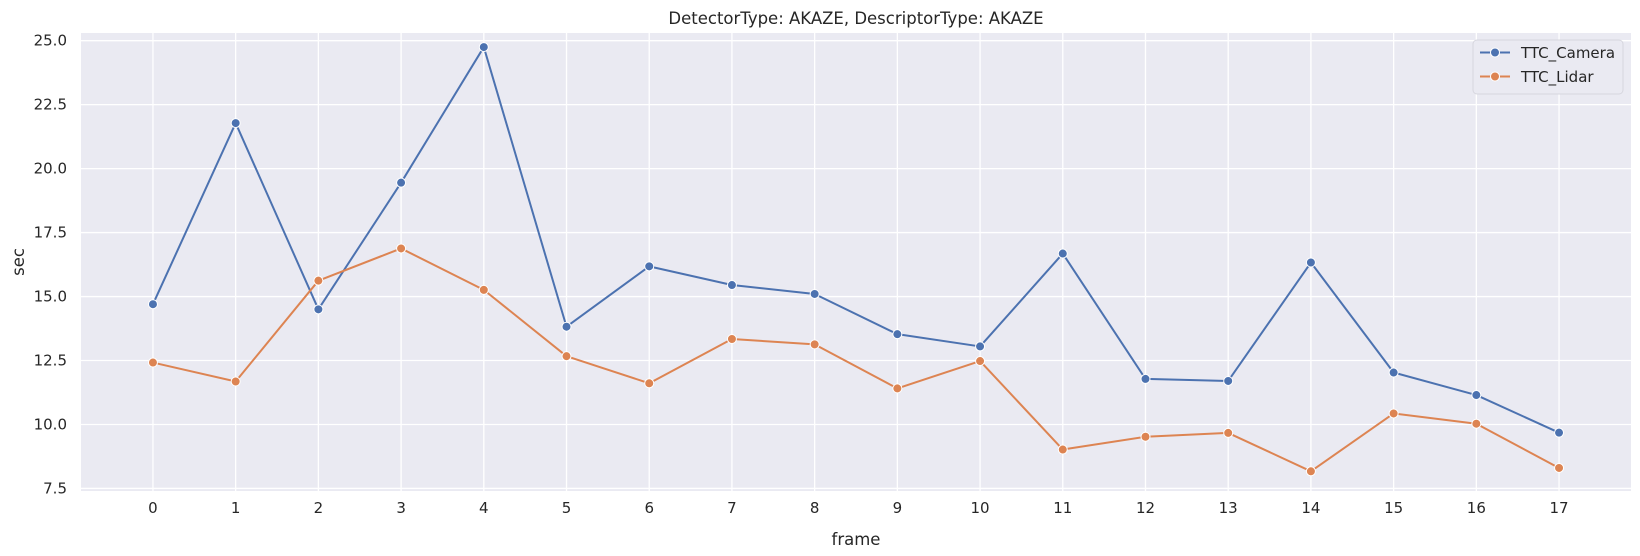  Describe the element at coordinates (401, 508) in the screenshot. I see `x-tick-label: 3` at that location.